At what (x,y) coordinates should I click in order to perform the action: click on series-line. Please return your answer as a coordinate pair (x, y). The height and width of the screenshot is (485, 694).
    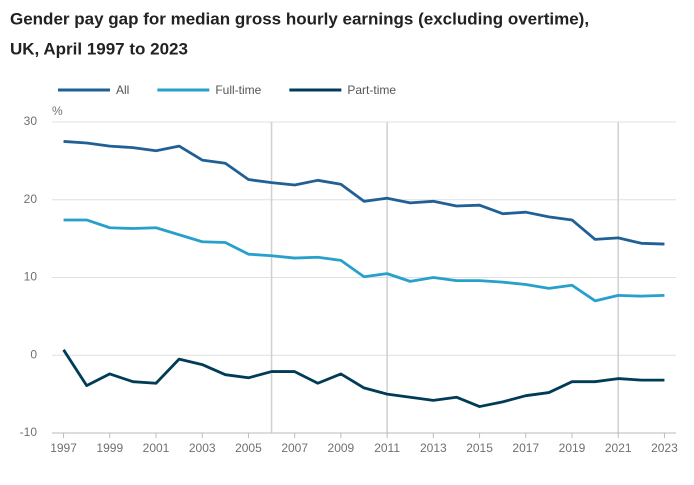
    Looking at the image, I should click on (363, 378).